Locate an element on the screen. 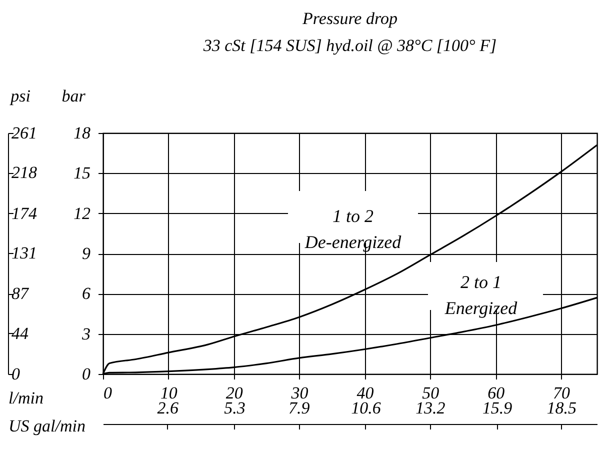  chart-title: Pressure drop is located at coordinates (350, 18).